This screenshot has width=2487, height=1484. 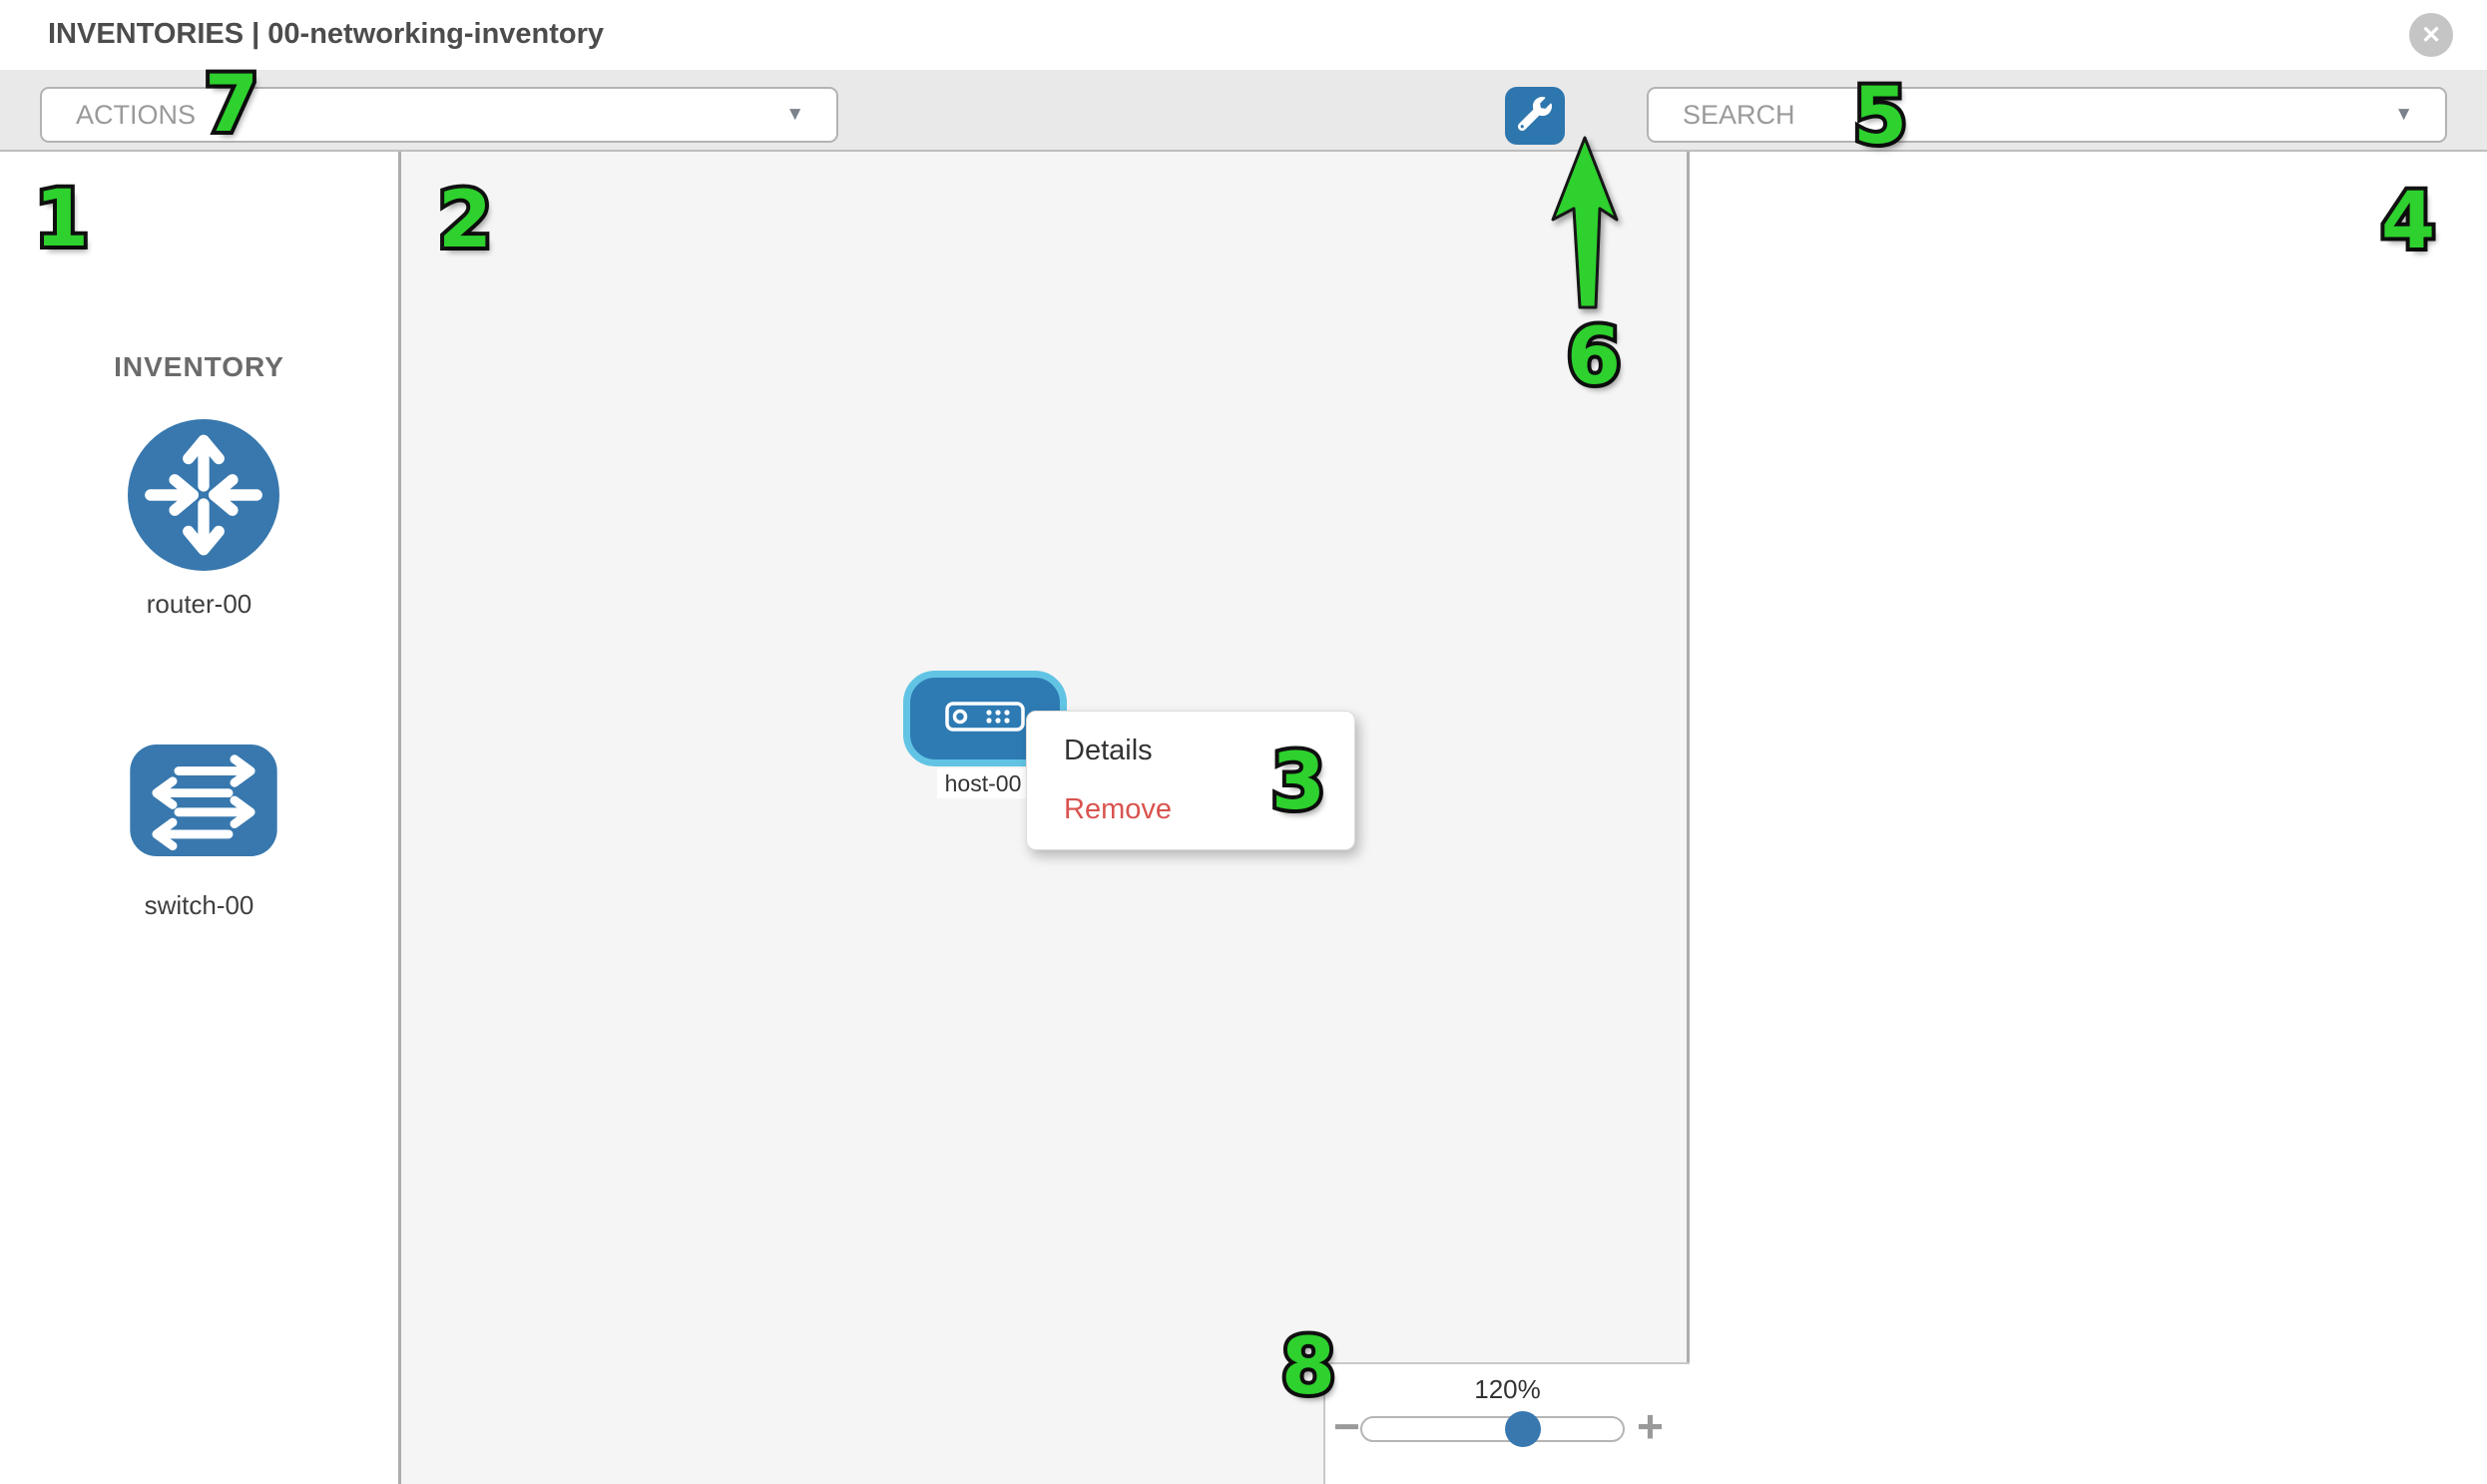 I want to click on search-dropdown: SEARCH ▼, so click(x=2047, y=115).